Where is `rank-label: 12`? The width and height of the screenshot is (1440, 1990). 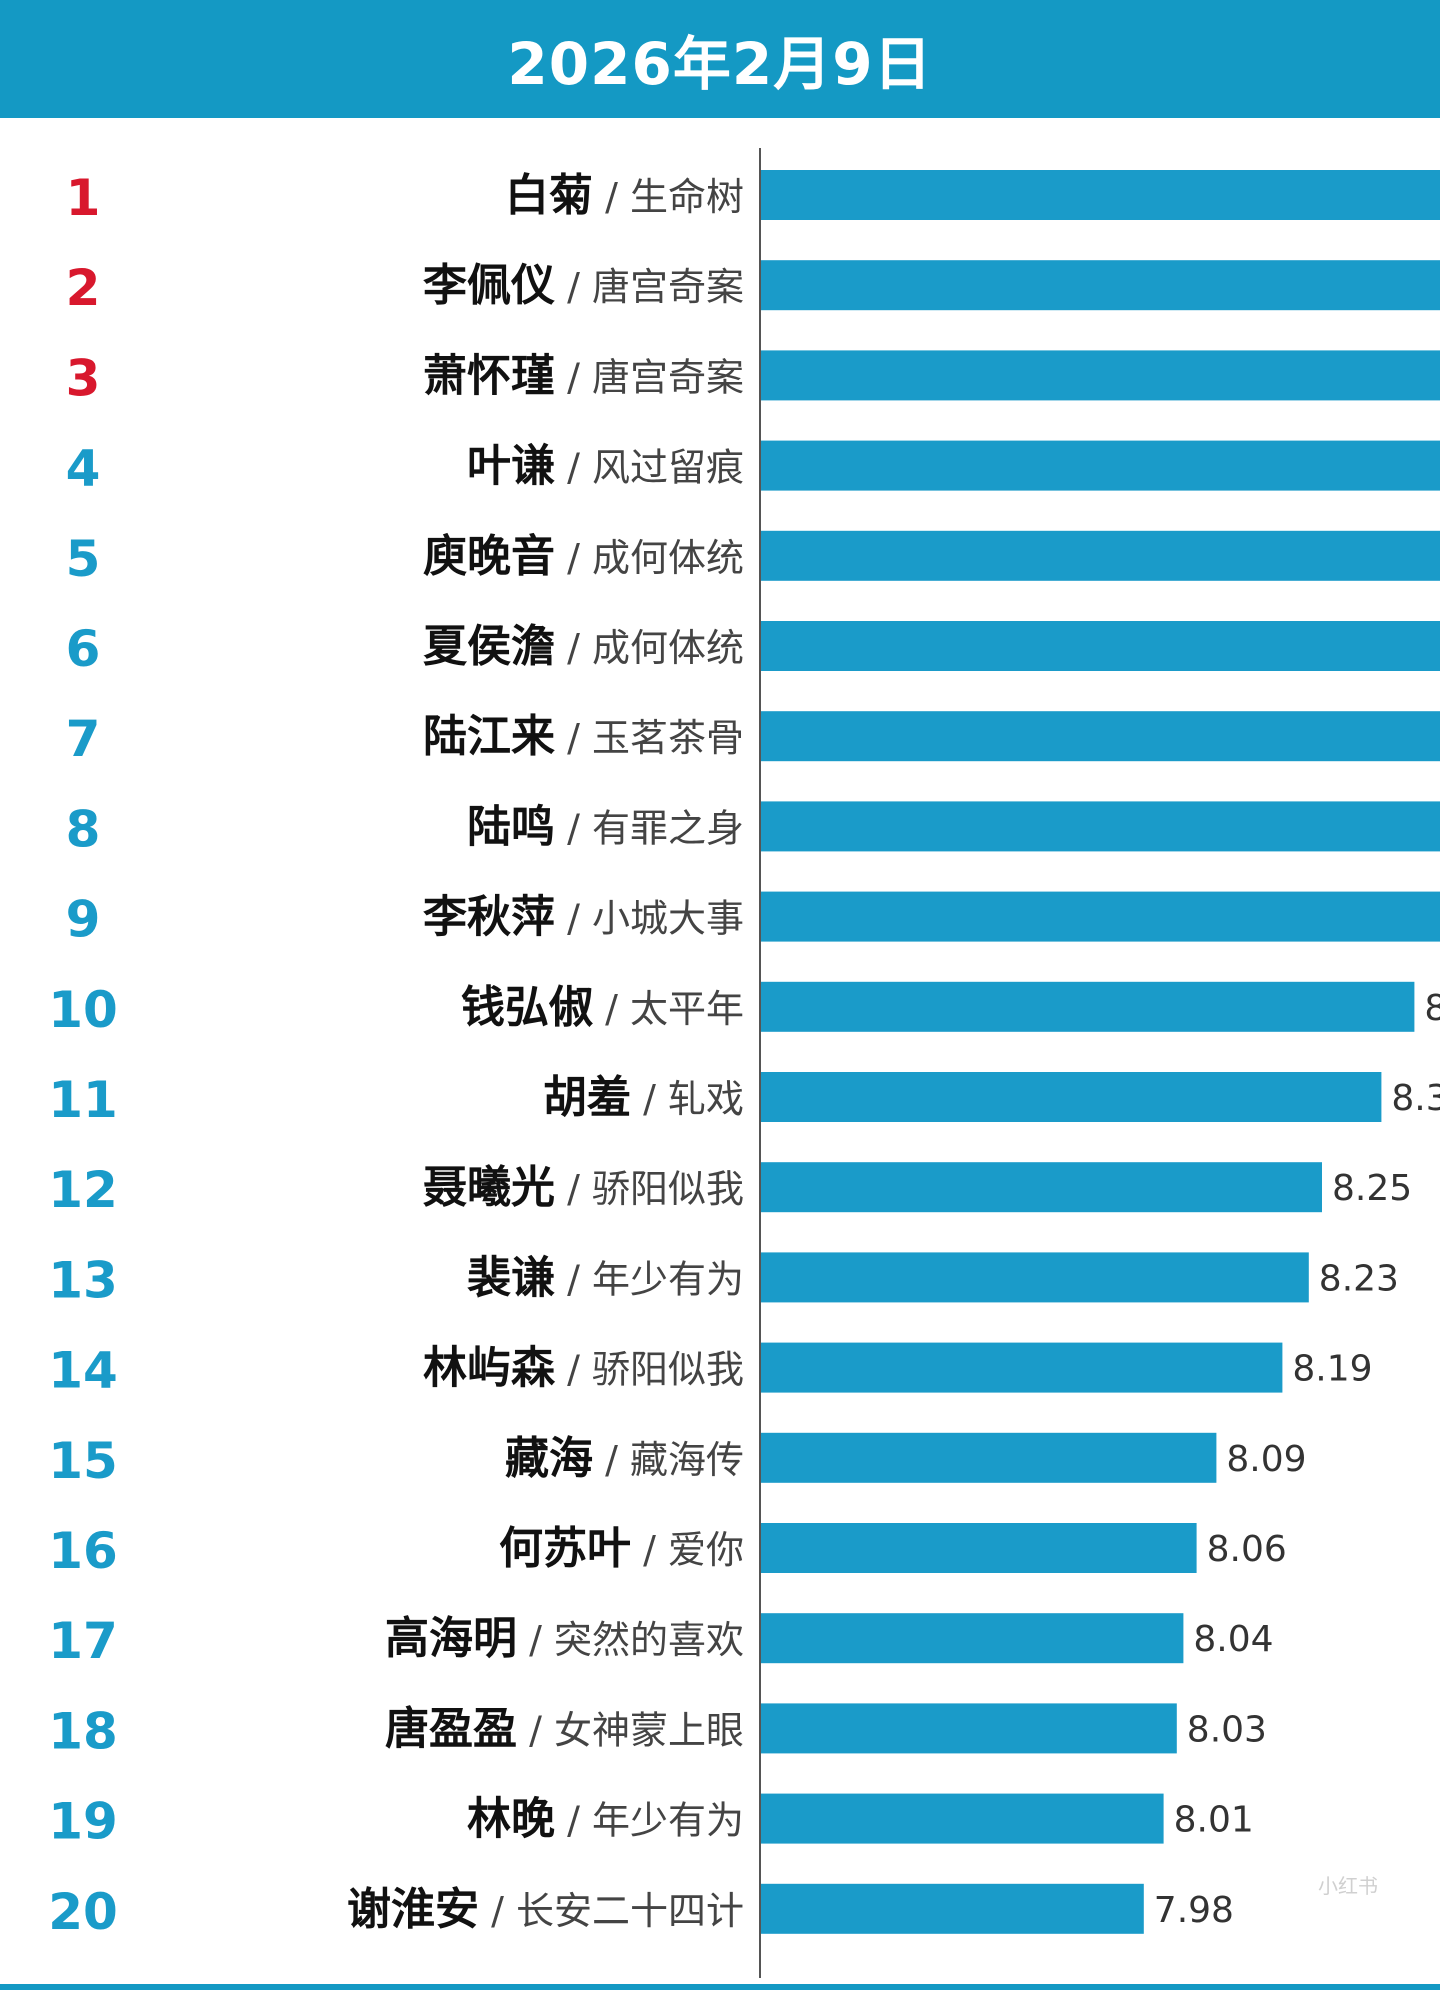 rank-label: 12 is located at coordinates (83, 1190).